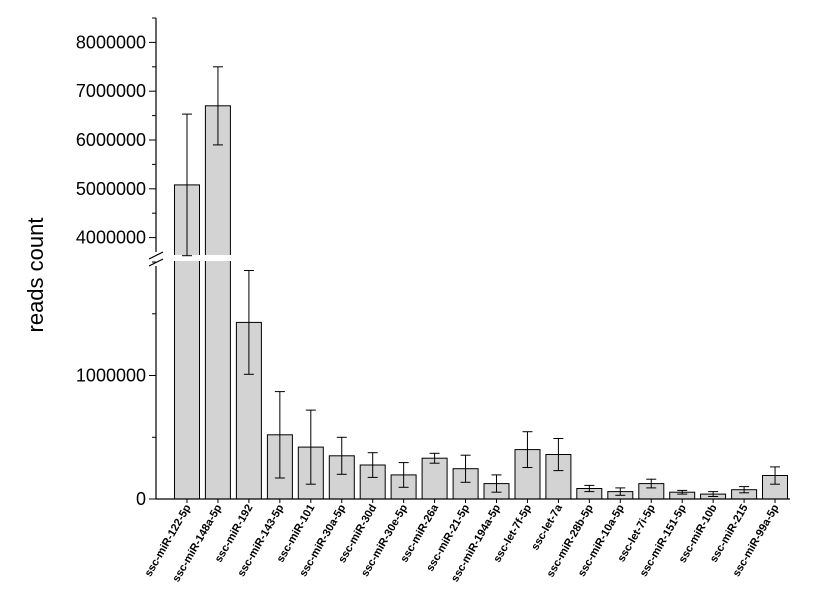 This screenshot has height=603, width=827. Describe the element at coordinates (434, 458) in the screenshot. I see `error-bar-ssc-miR-26a` at that location.